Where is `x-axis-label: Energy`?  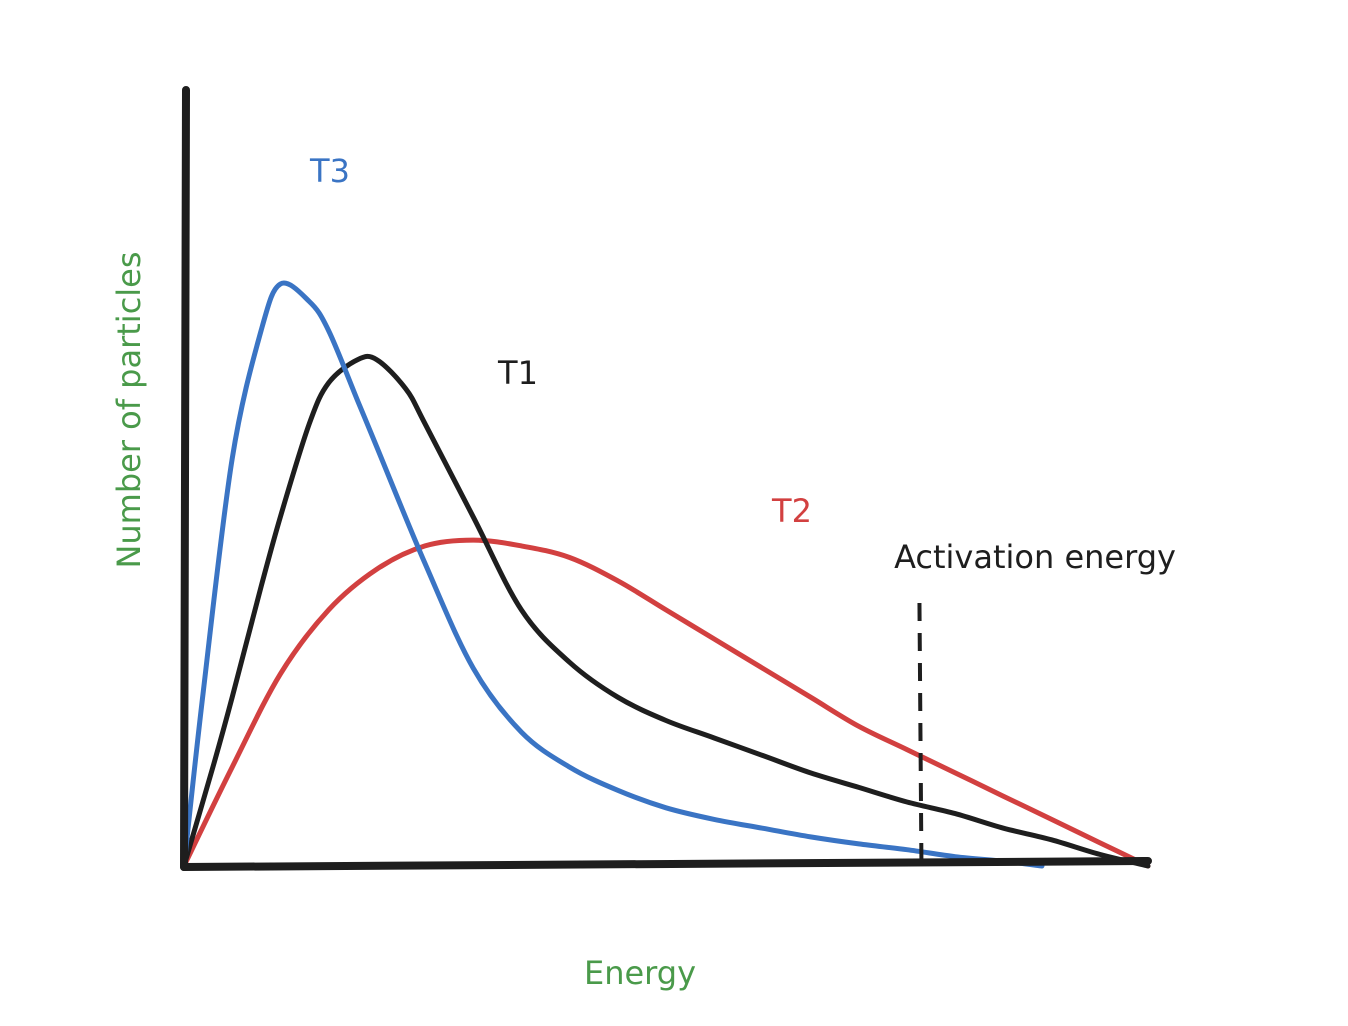 x-axis-label: Energy is located at coordinates (640, 973).